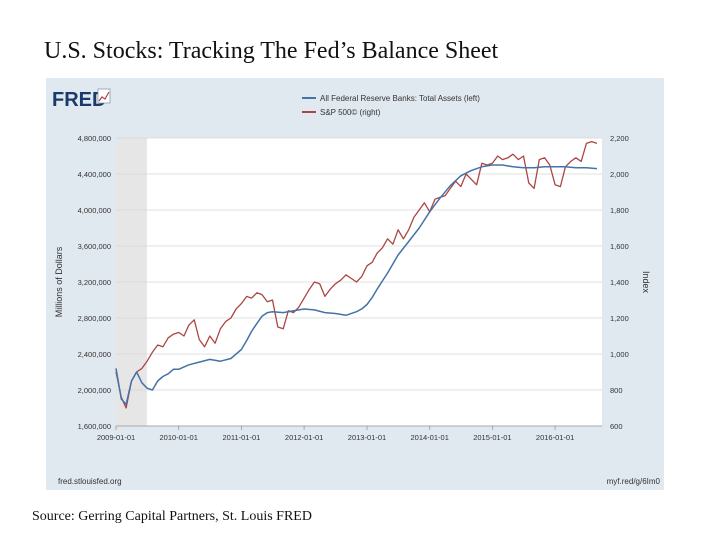 The width and height of the screenshot is (720, 540). What do you see at coordinates (304, 437) in the screenshot?
I see `x-tick-label: 2012-01-01` at bounding box center [304, 437].